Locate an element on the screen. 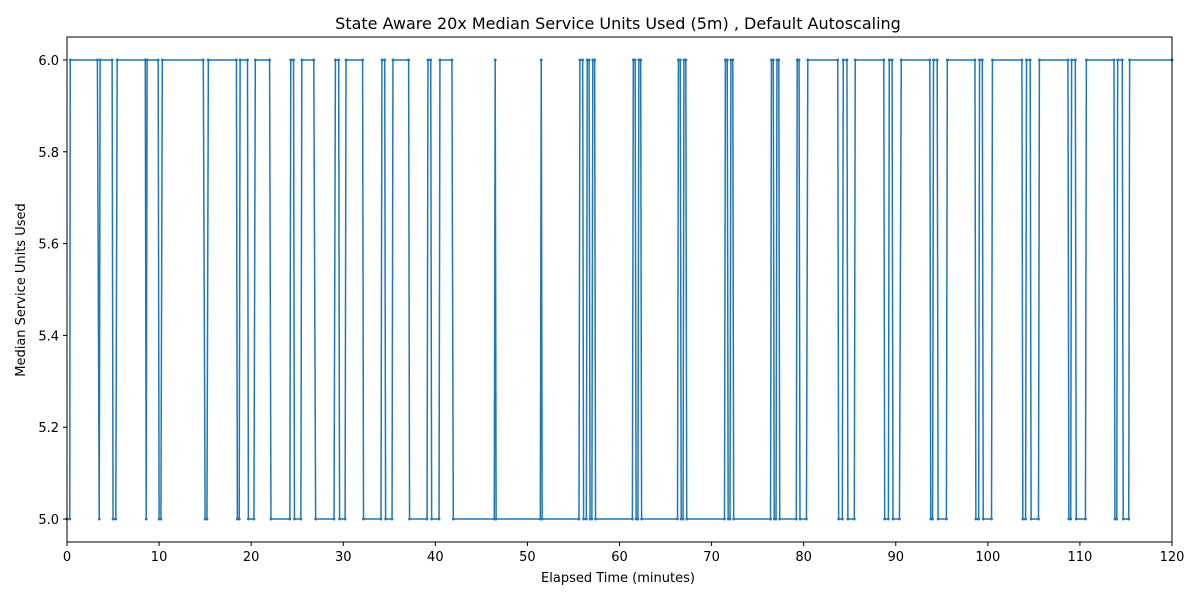 The height and width of the screenshot is (600, 1200). x-tick-label: 110 is located at coordinates (1080, 557).